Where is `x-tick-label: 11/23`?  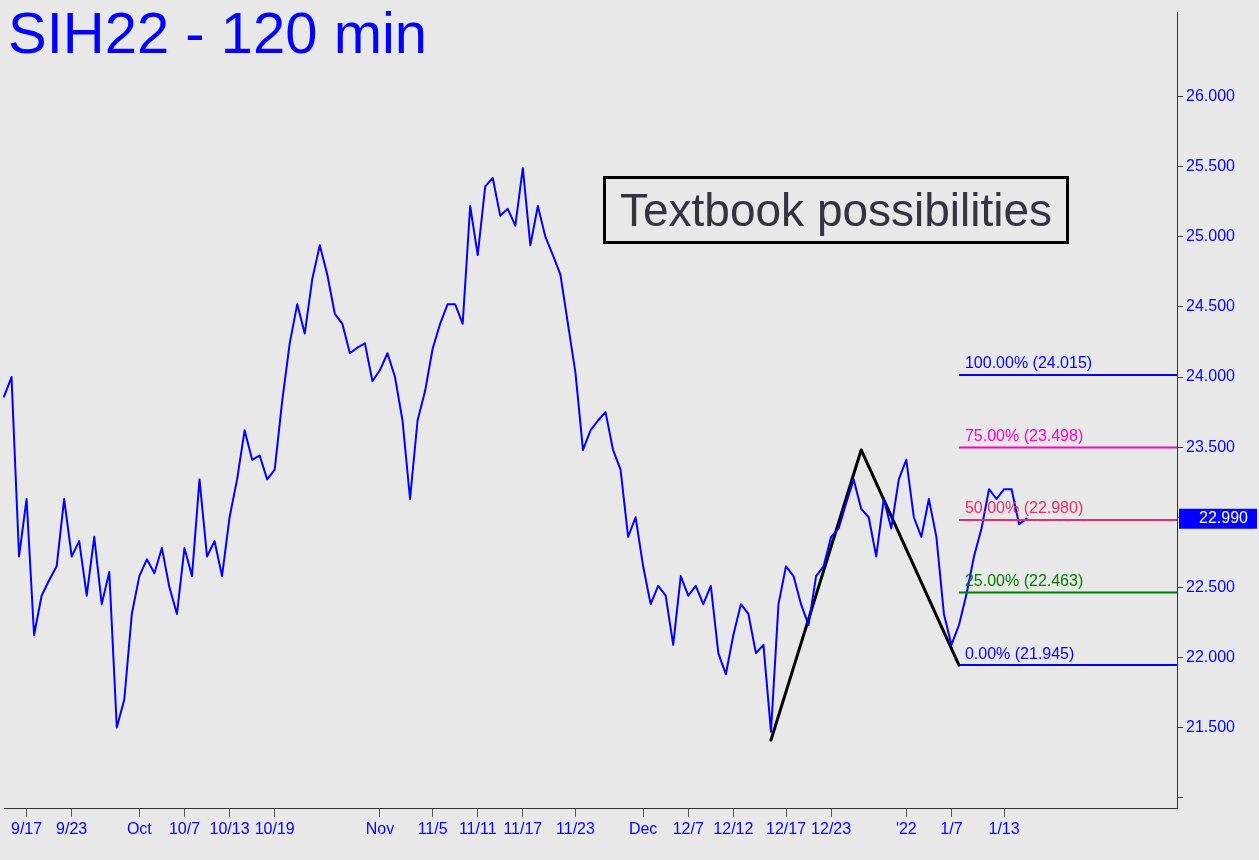 x-tick-label: 11/23 is located at coordinates (575, 828).